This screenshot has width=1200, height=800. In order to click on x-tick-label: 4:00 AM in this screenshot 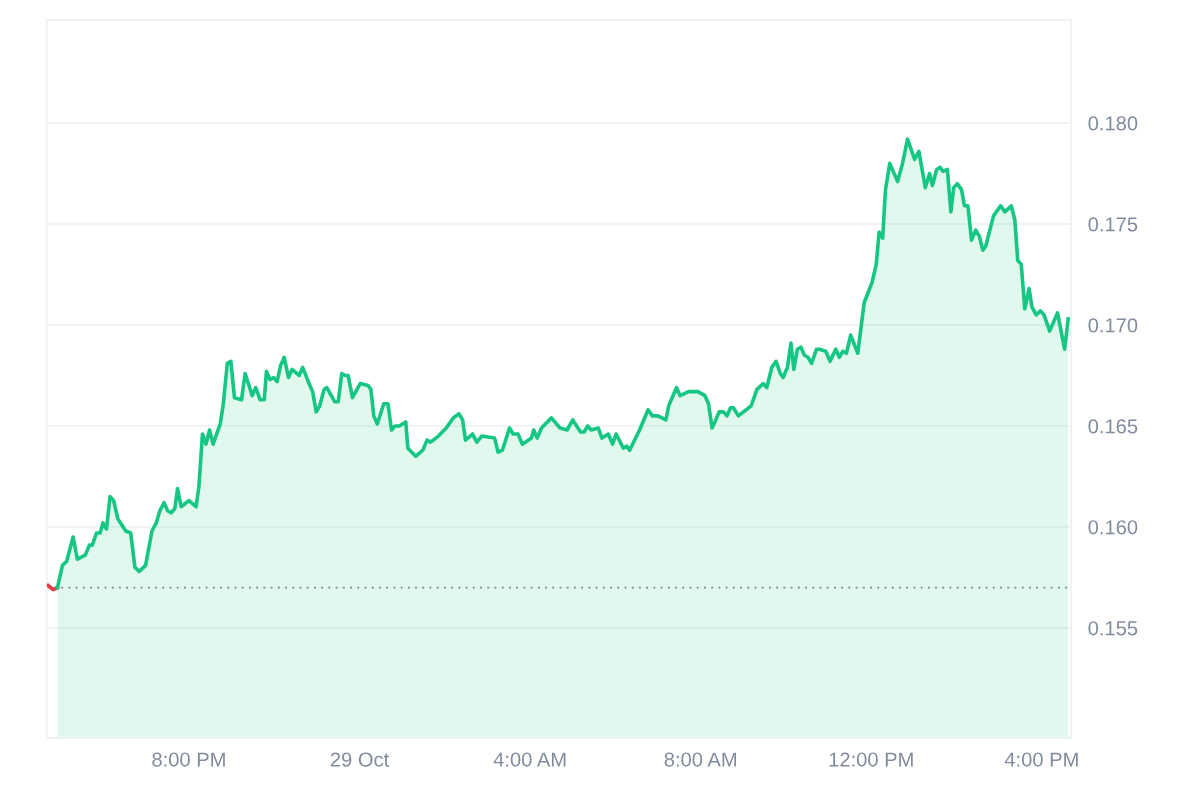, I will do `click(529, 759)`.